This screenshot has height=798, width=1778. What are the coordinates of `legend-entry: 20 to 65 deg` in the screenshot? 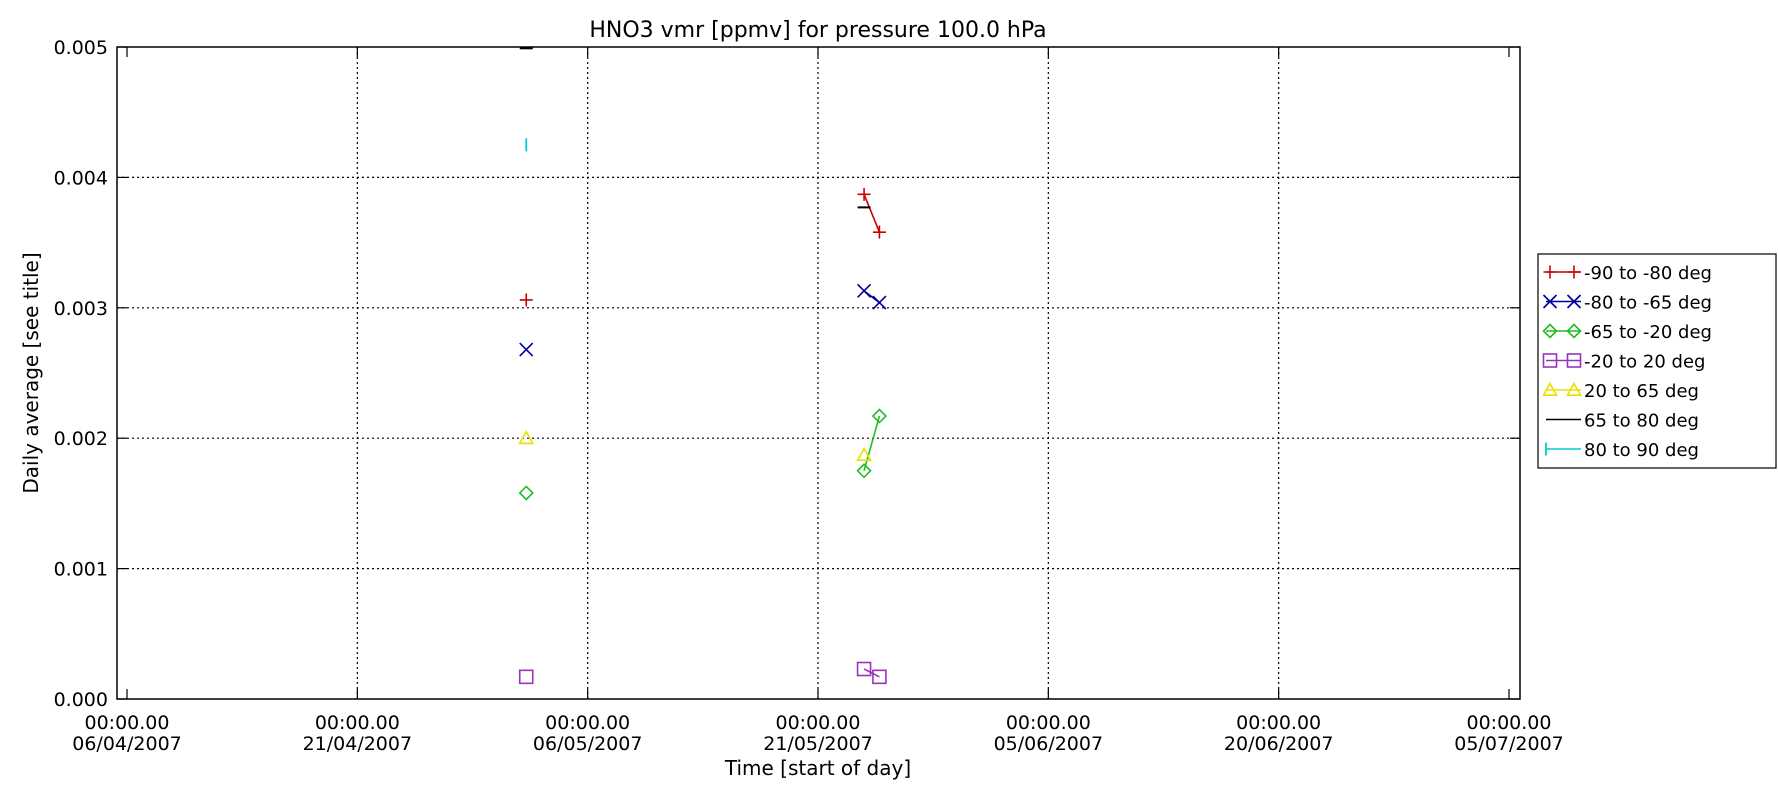 It's located at (1620, 391).